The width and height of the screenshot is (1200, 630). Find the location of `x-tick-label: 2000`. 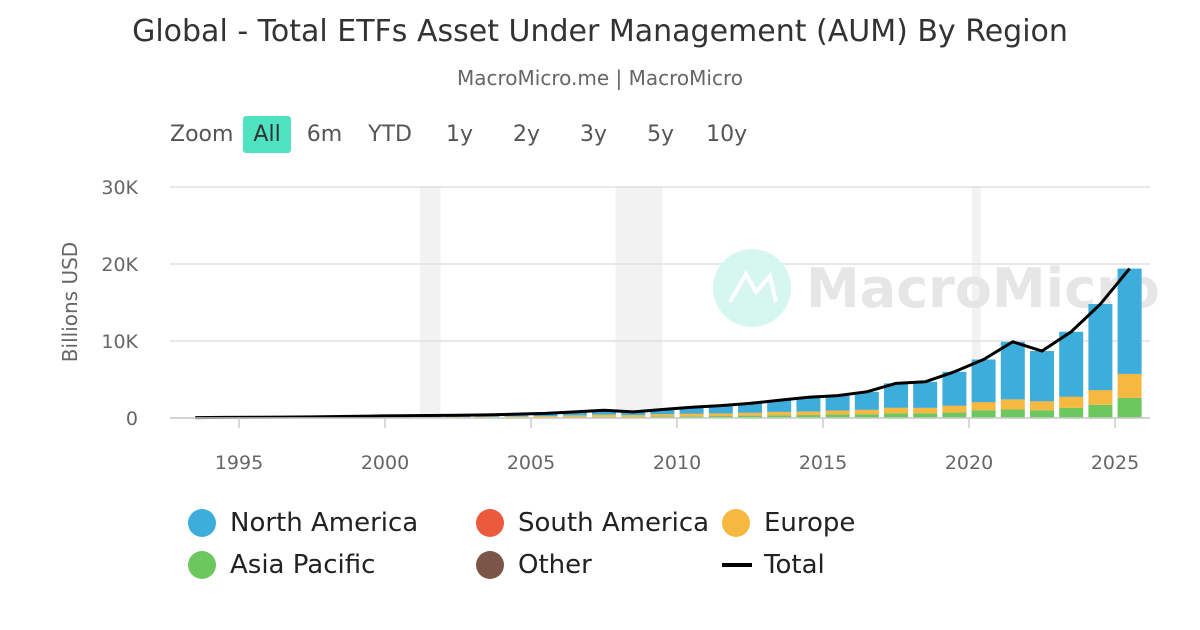

x-tick-label: 2000 is located at coordinates (385, 463).